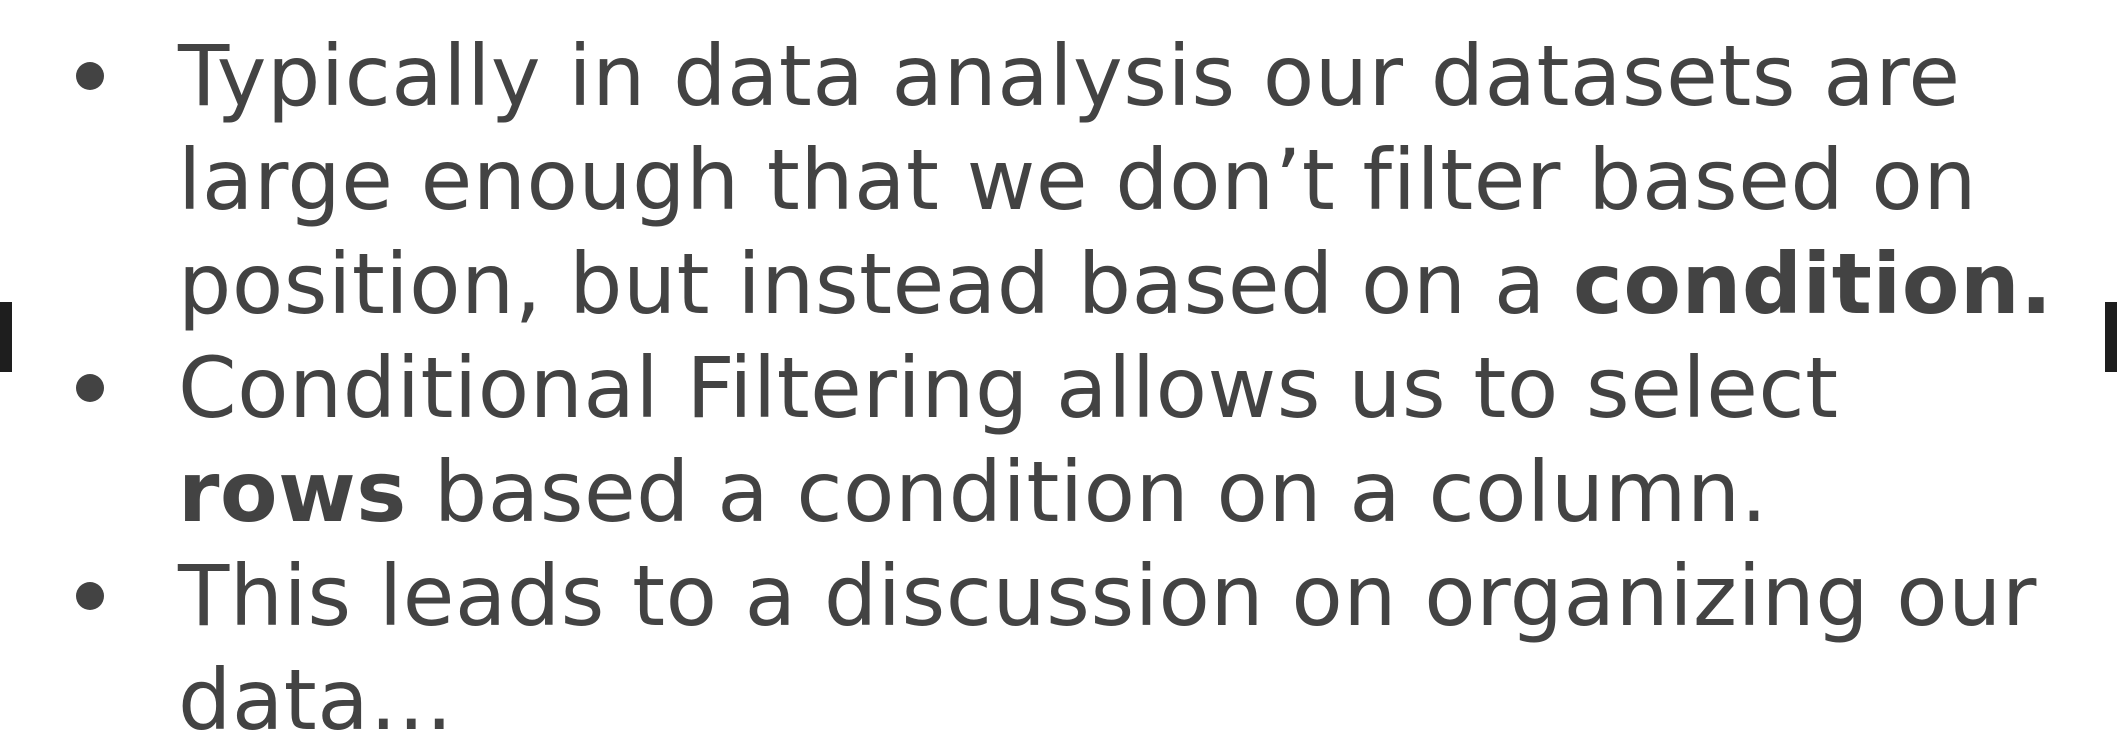 This screenshot has width=2117, height=736. Describe the element at coordinates (2111, 337) in the screenshot. I see `right-edge-marker` at that location.